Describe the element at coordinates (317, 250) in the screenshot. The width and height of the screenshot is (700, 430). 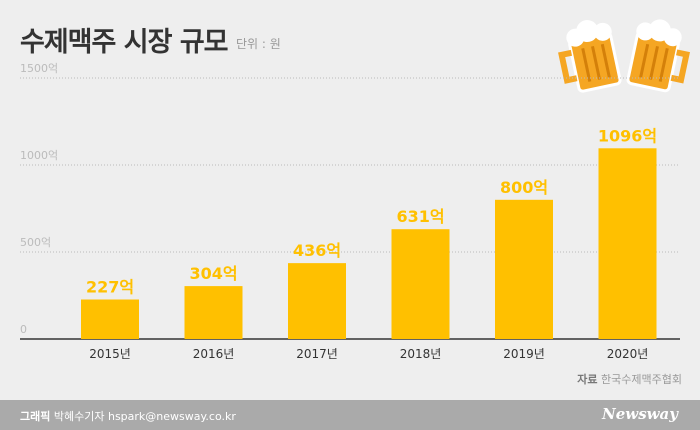
I see `data-label: 436억` at that location.